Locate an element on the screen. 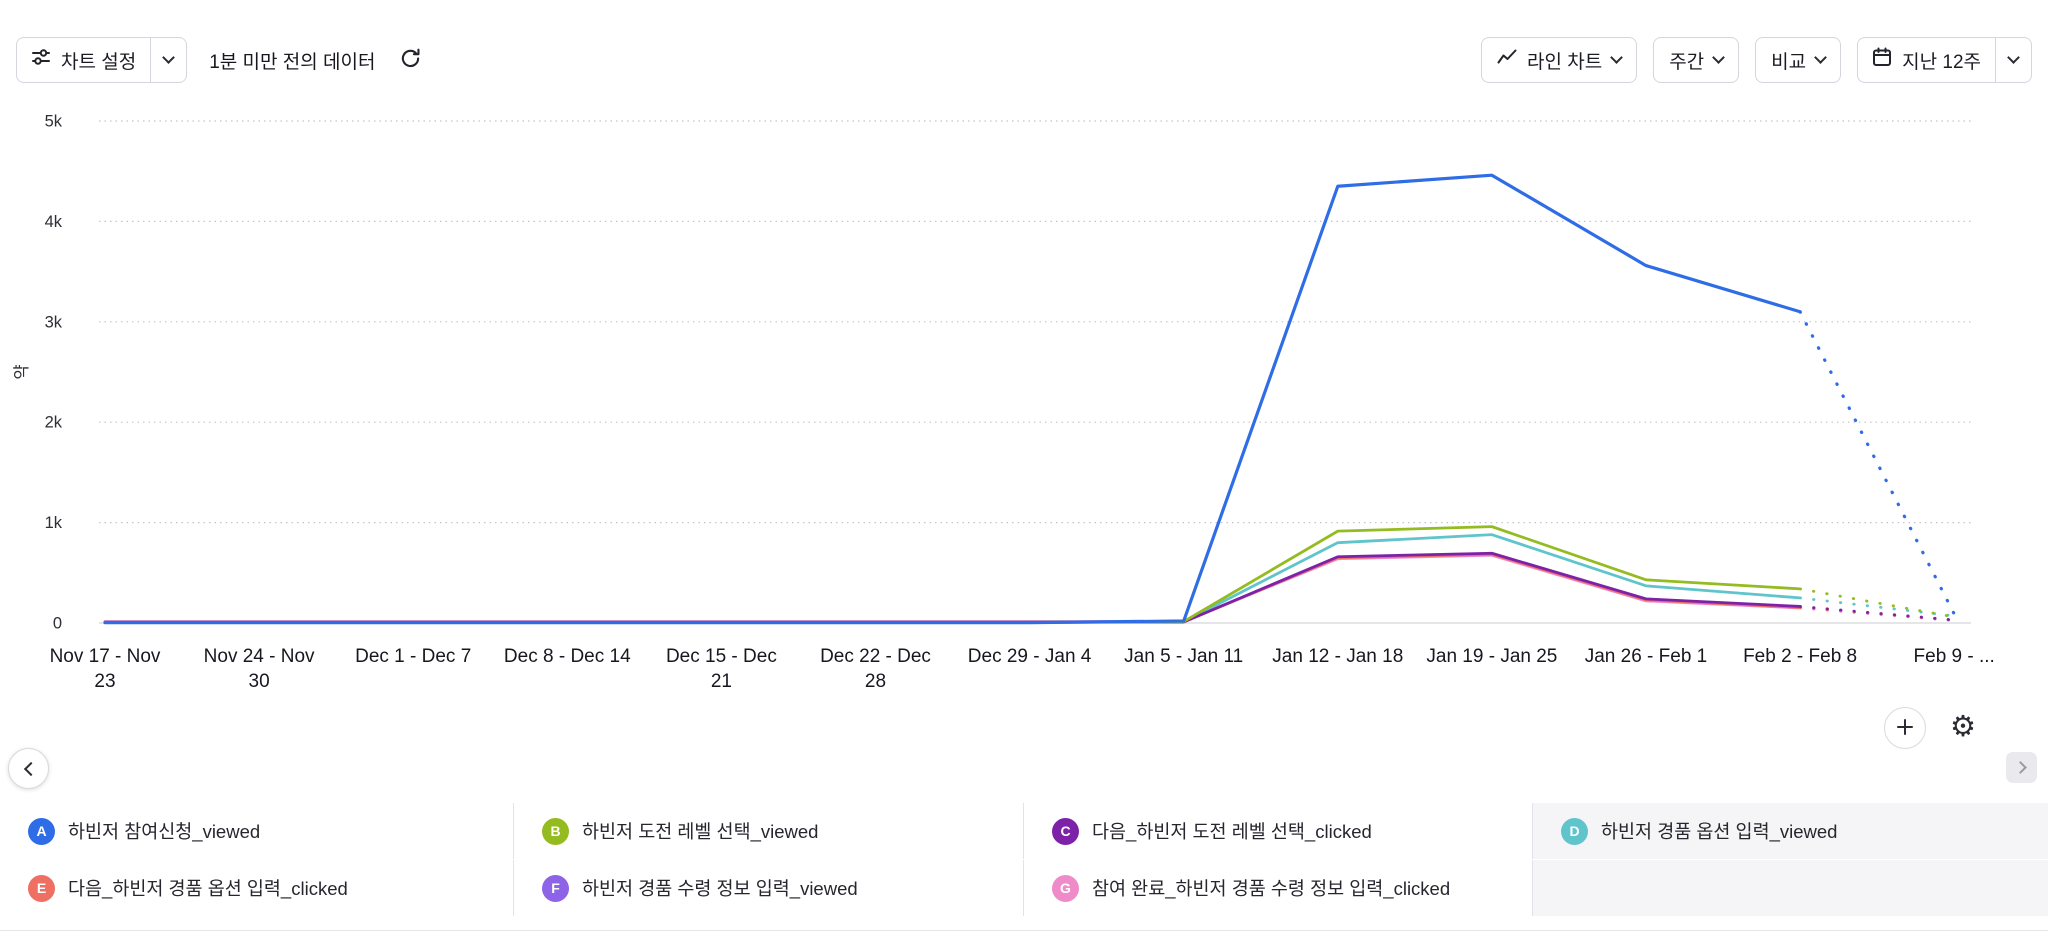  series-line-B is located at coordinates (952, 574).